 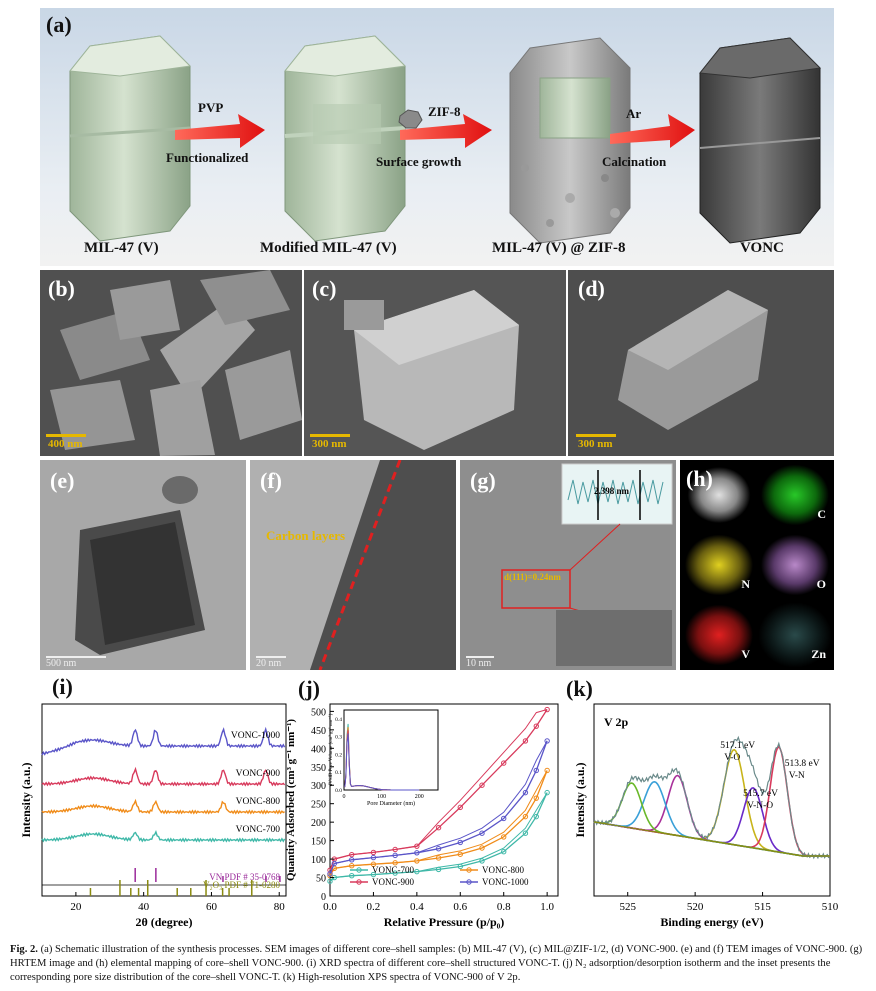 I want to click on elemental-mapping-h: C N O V Zn (h), so click(x=757, y=565).